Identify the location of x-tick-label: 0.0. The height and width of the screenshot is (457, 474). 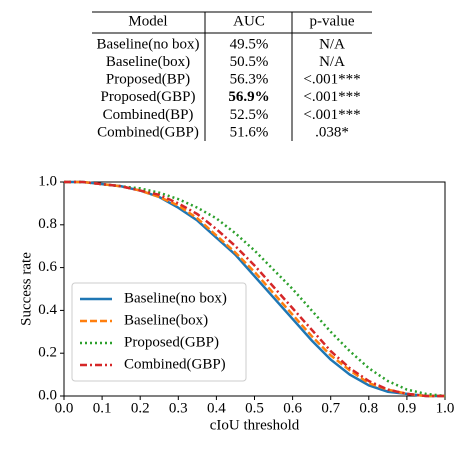
(64, 408).